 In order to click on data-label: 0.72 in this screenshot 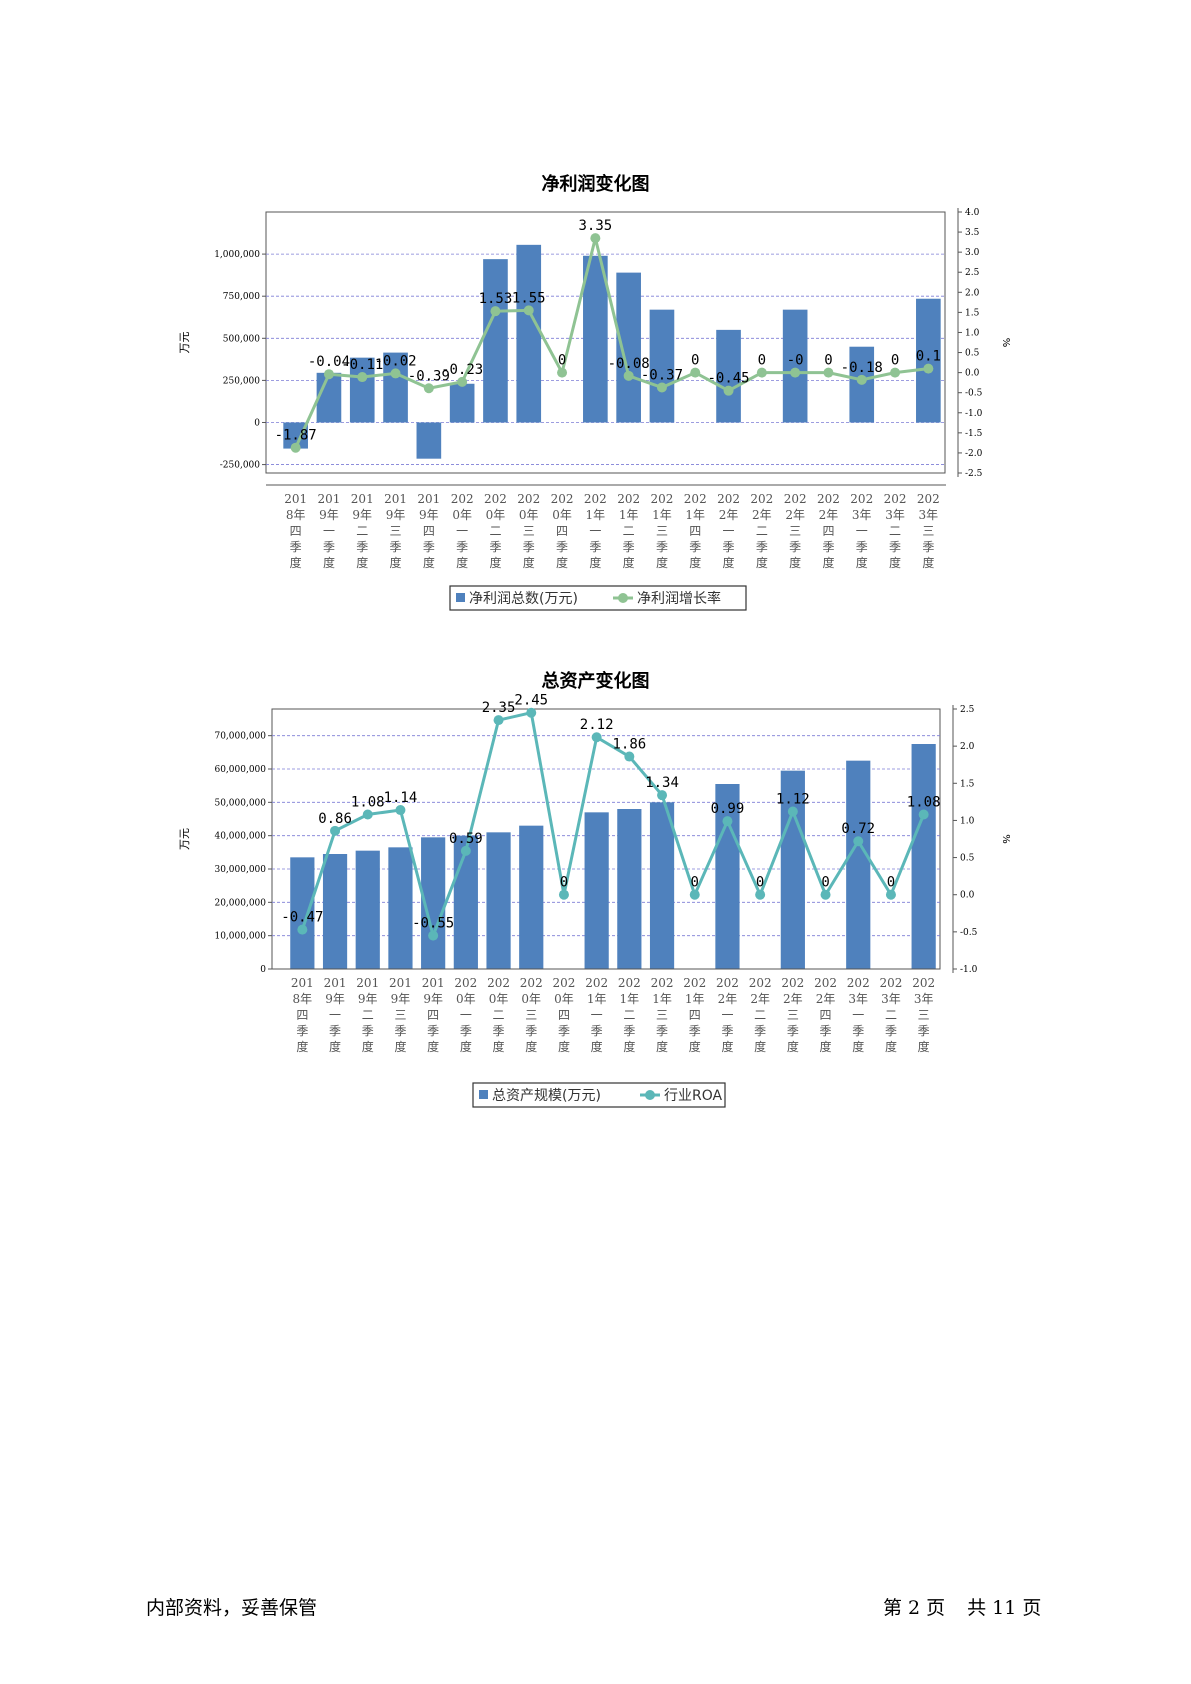, I will do `click(858, 829)`.